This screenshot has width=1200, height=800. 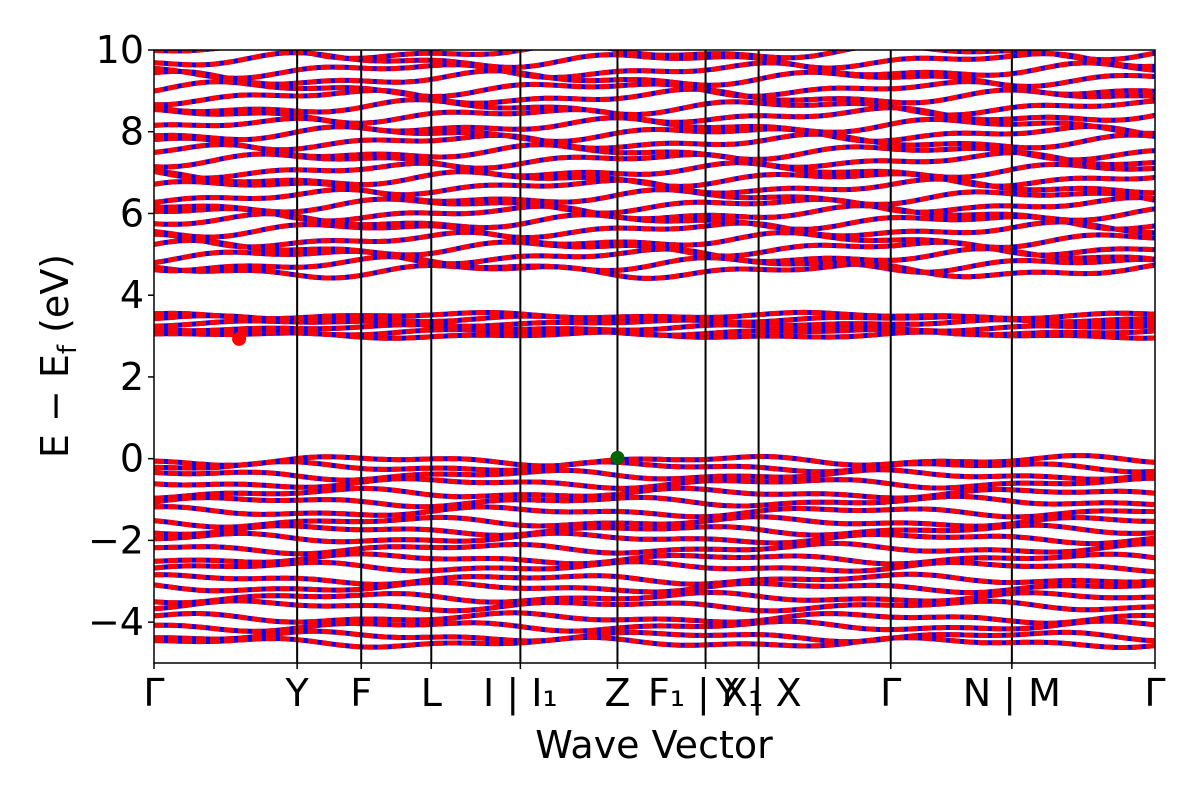 What do you see at coordinates (68, 349) in the screenshot?
I see `y-axis-label-sub: f` at bounding box center [68, 349].